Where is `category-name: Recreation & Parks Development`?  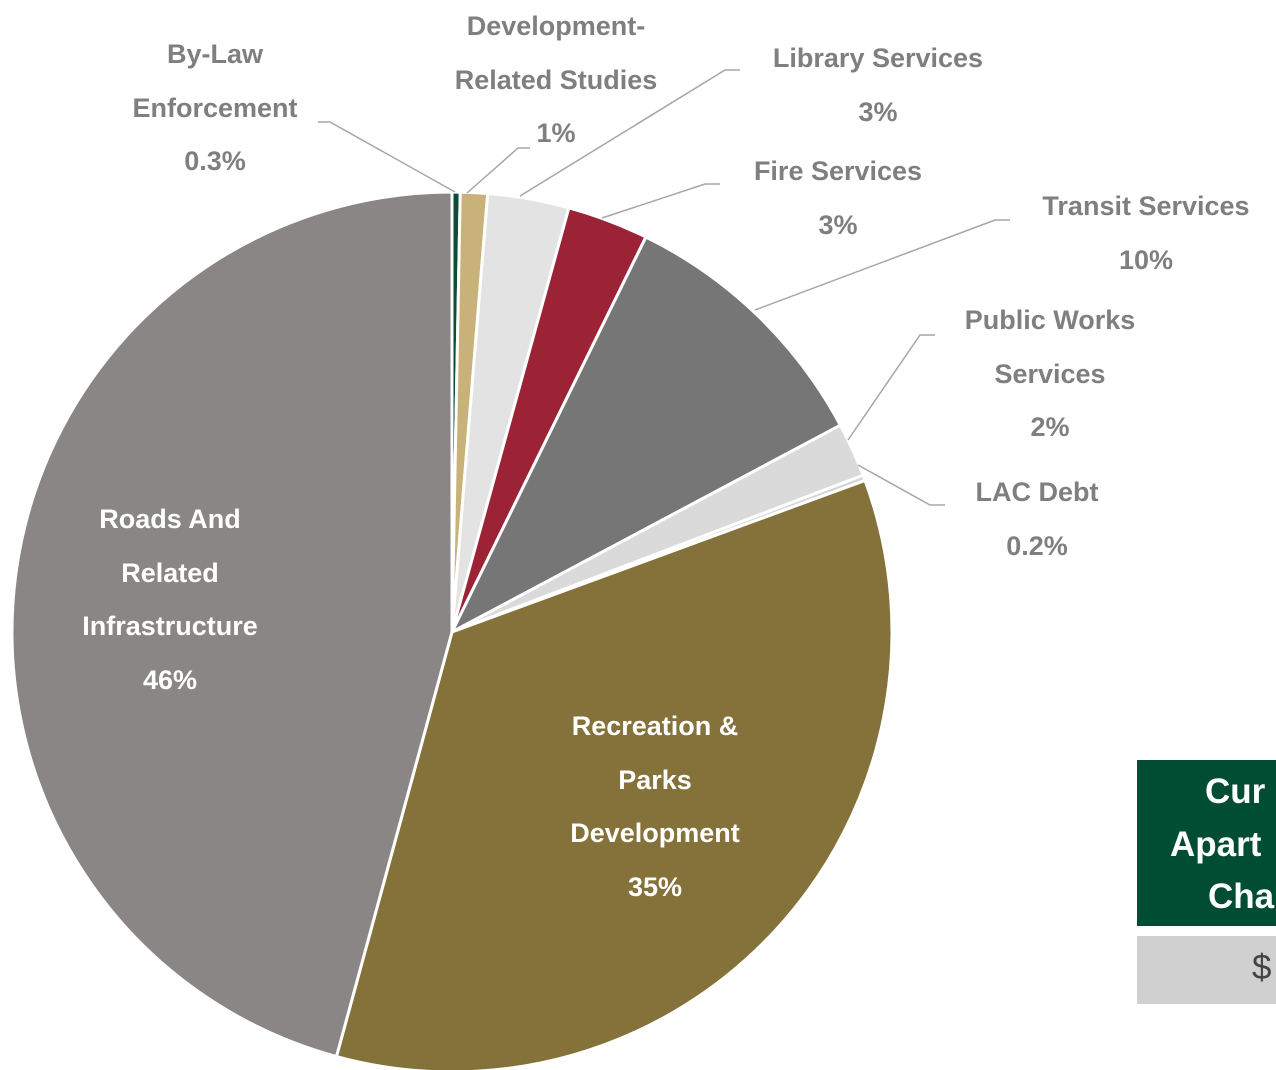 category-name: Recreation & Parks Development is located at coordinates (655, 779).